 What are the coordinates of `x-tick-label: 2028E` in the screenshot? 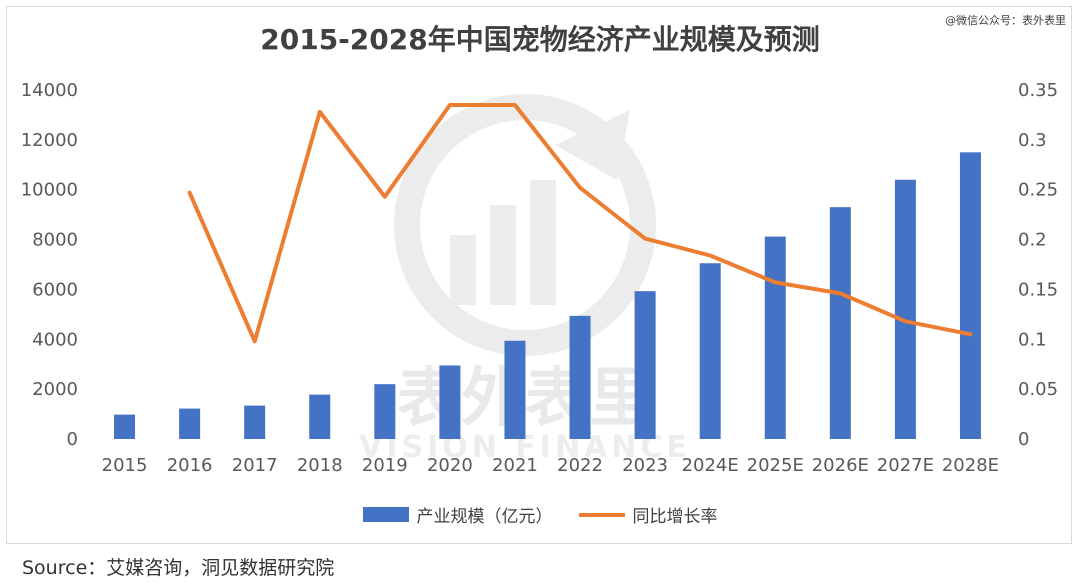 It's located at (970, 465).